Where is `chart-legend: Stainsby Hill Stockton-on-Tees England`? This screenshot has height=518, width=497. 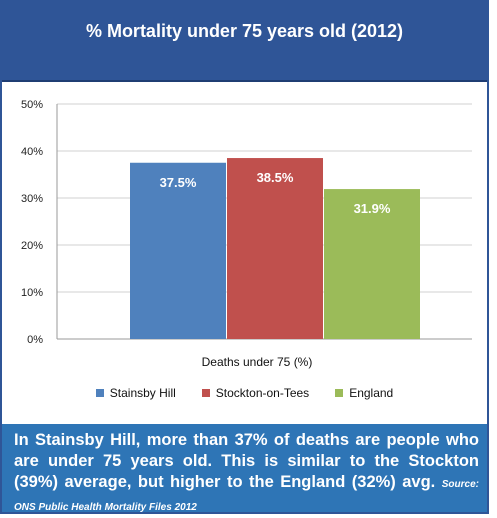
chart-legend: Stainsby Hill Stockton-on-Tees England is located at coordinates (244, 393).